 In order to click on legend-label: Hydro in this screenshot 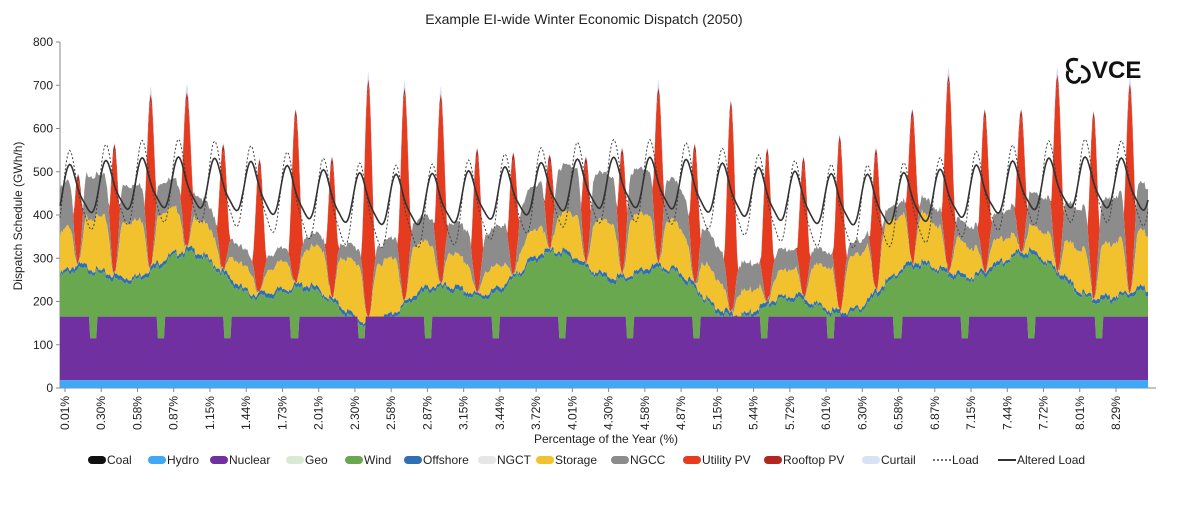, I will do `click(183, 460)`.